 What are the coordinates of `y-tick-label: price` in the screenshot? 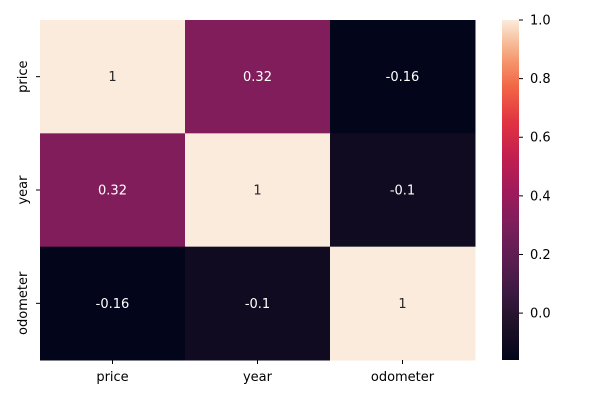 It's located at (23, 76).